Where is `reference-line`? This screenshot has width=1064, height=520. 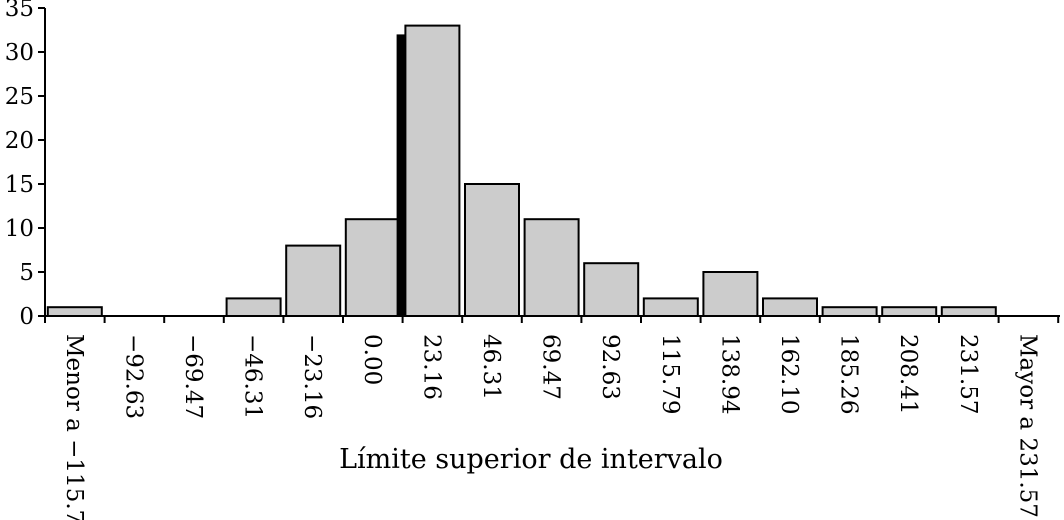 reference-line is located at coordinates (400, 175).